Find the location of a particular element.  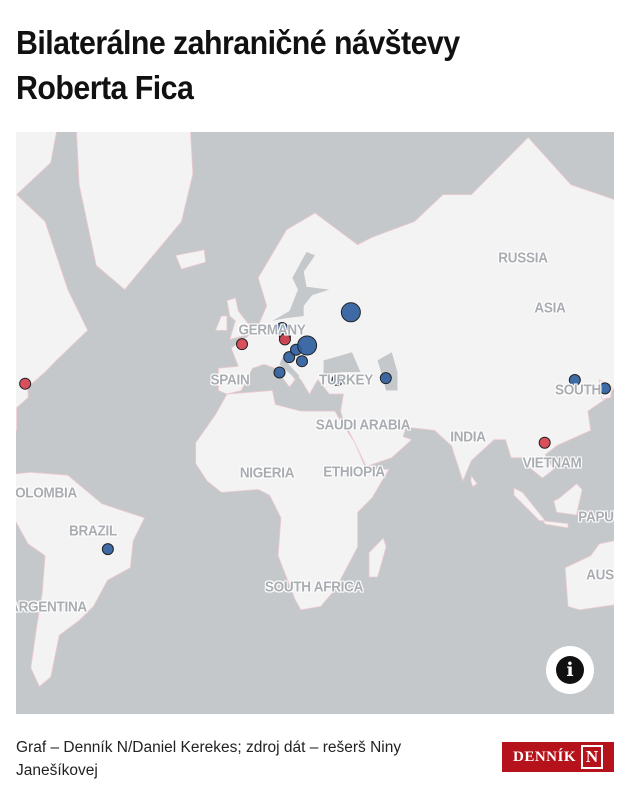

land-sumatra is located at coordinates (530, 504).